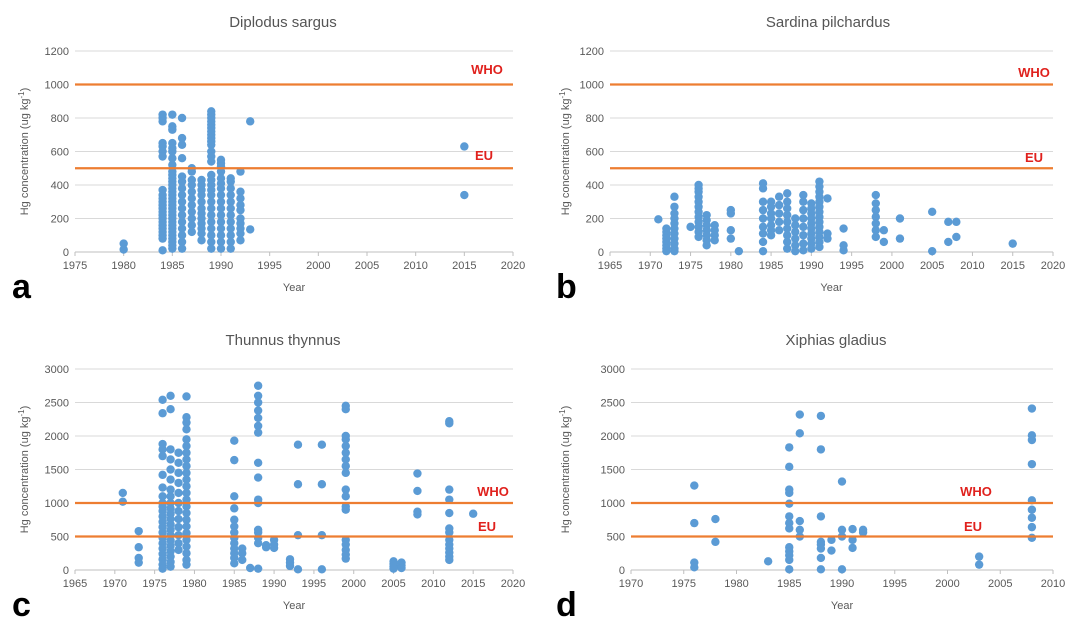 The height and width of the screenshot is (618, 1069). Describe the element at coordinates (947, 584) in the screenshot. I see `x-tick-label: 2000` at that location.